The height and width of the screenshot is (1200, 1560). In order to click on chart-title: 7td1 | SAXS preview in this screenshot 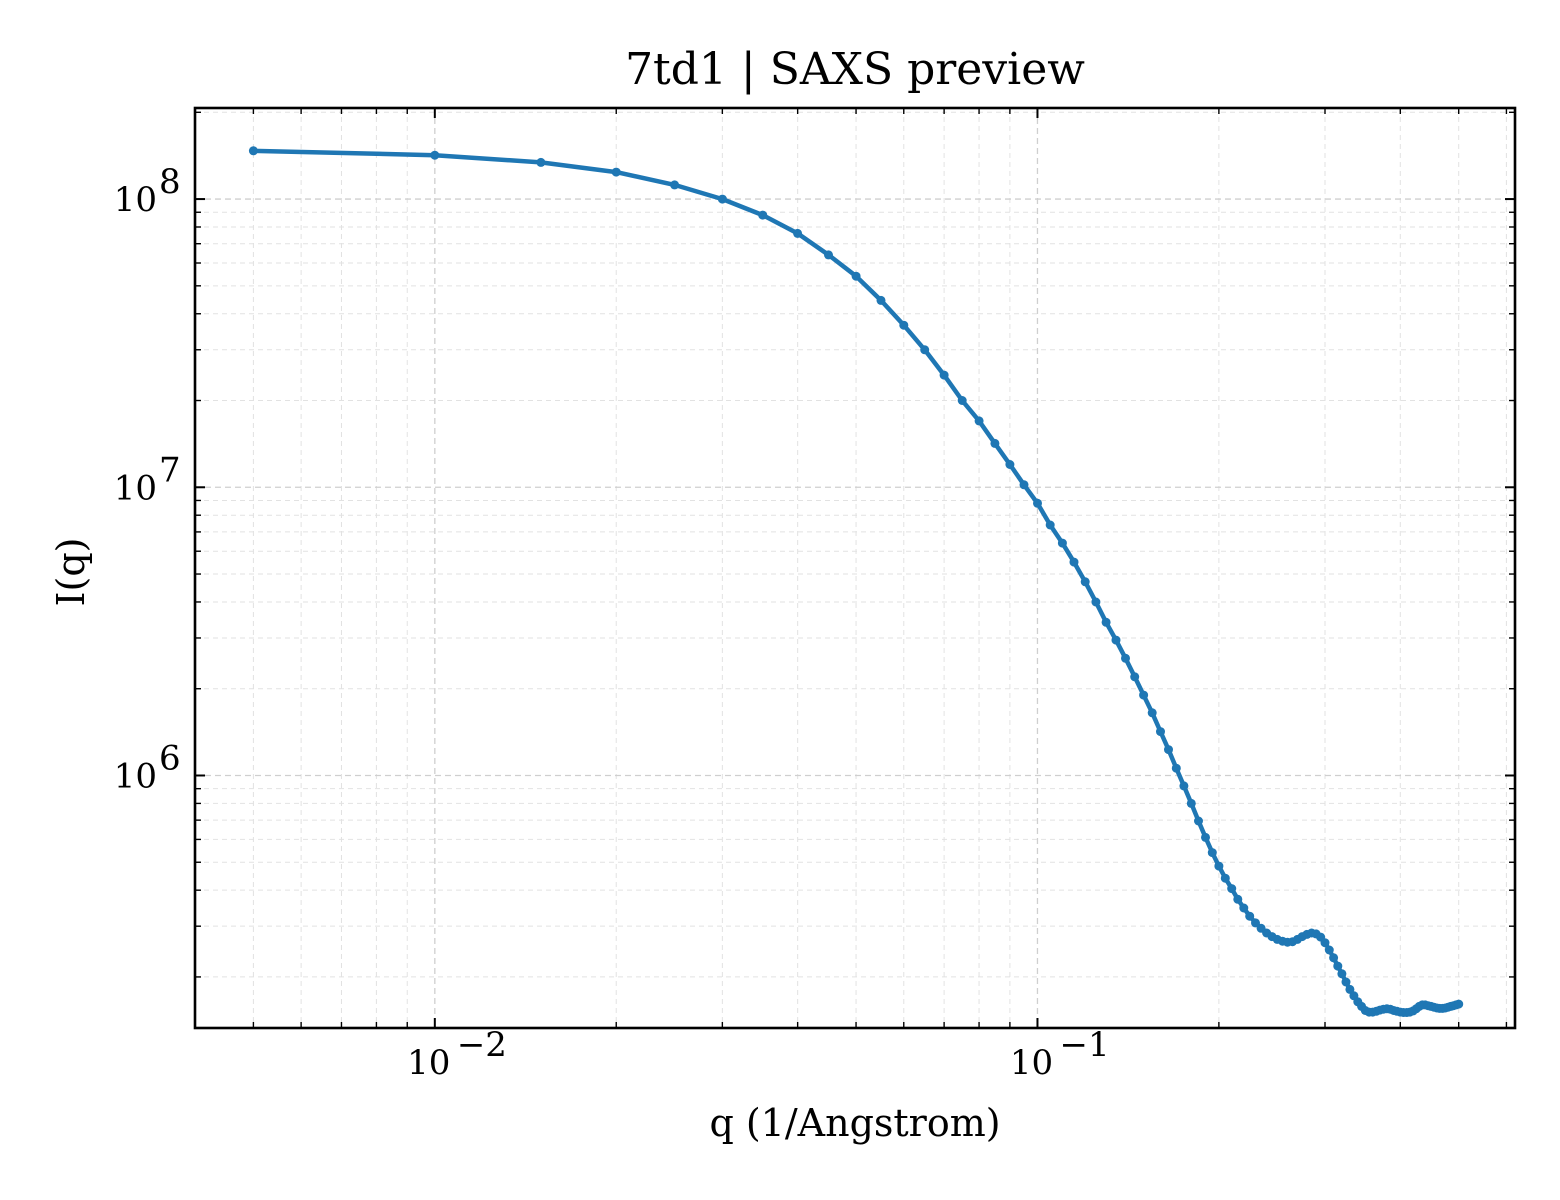, I will do `click(855, 69)`.